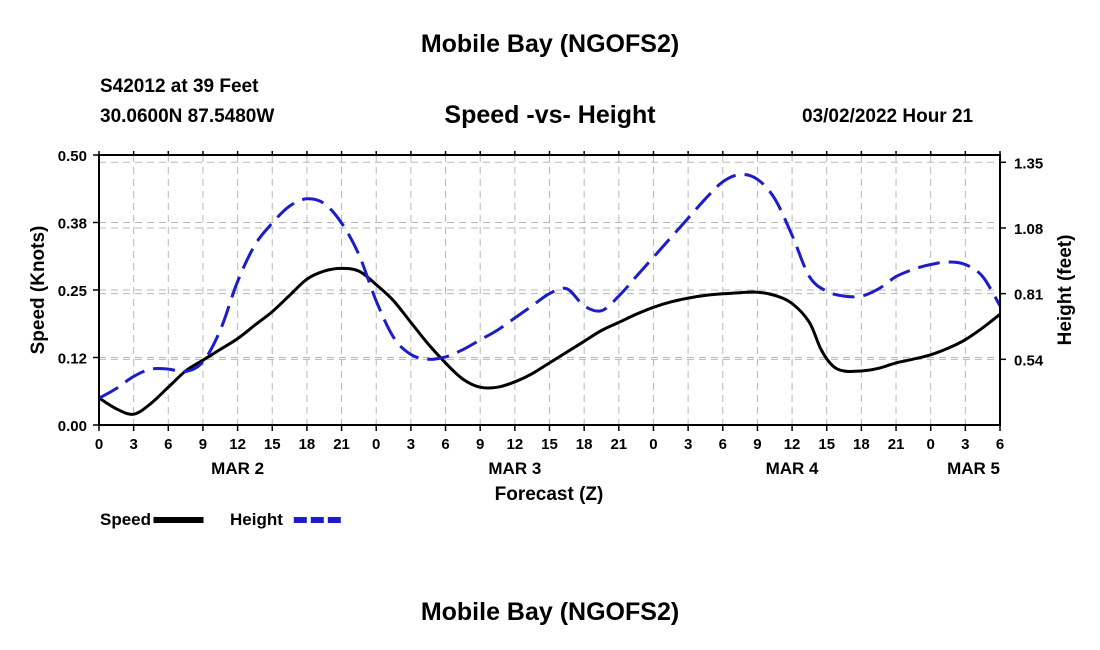 The width and height of the screenshot is (1100, 650). What do you see at coordinates (550, 612) in the screenshot?
I see `page-title-repeat: Mobile Bay (NGOFS2)` at bounding box center [550, 612].